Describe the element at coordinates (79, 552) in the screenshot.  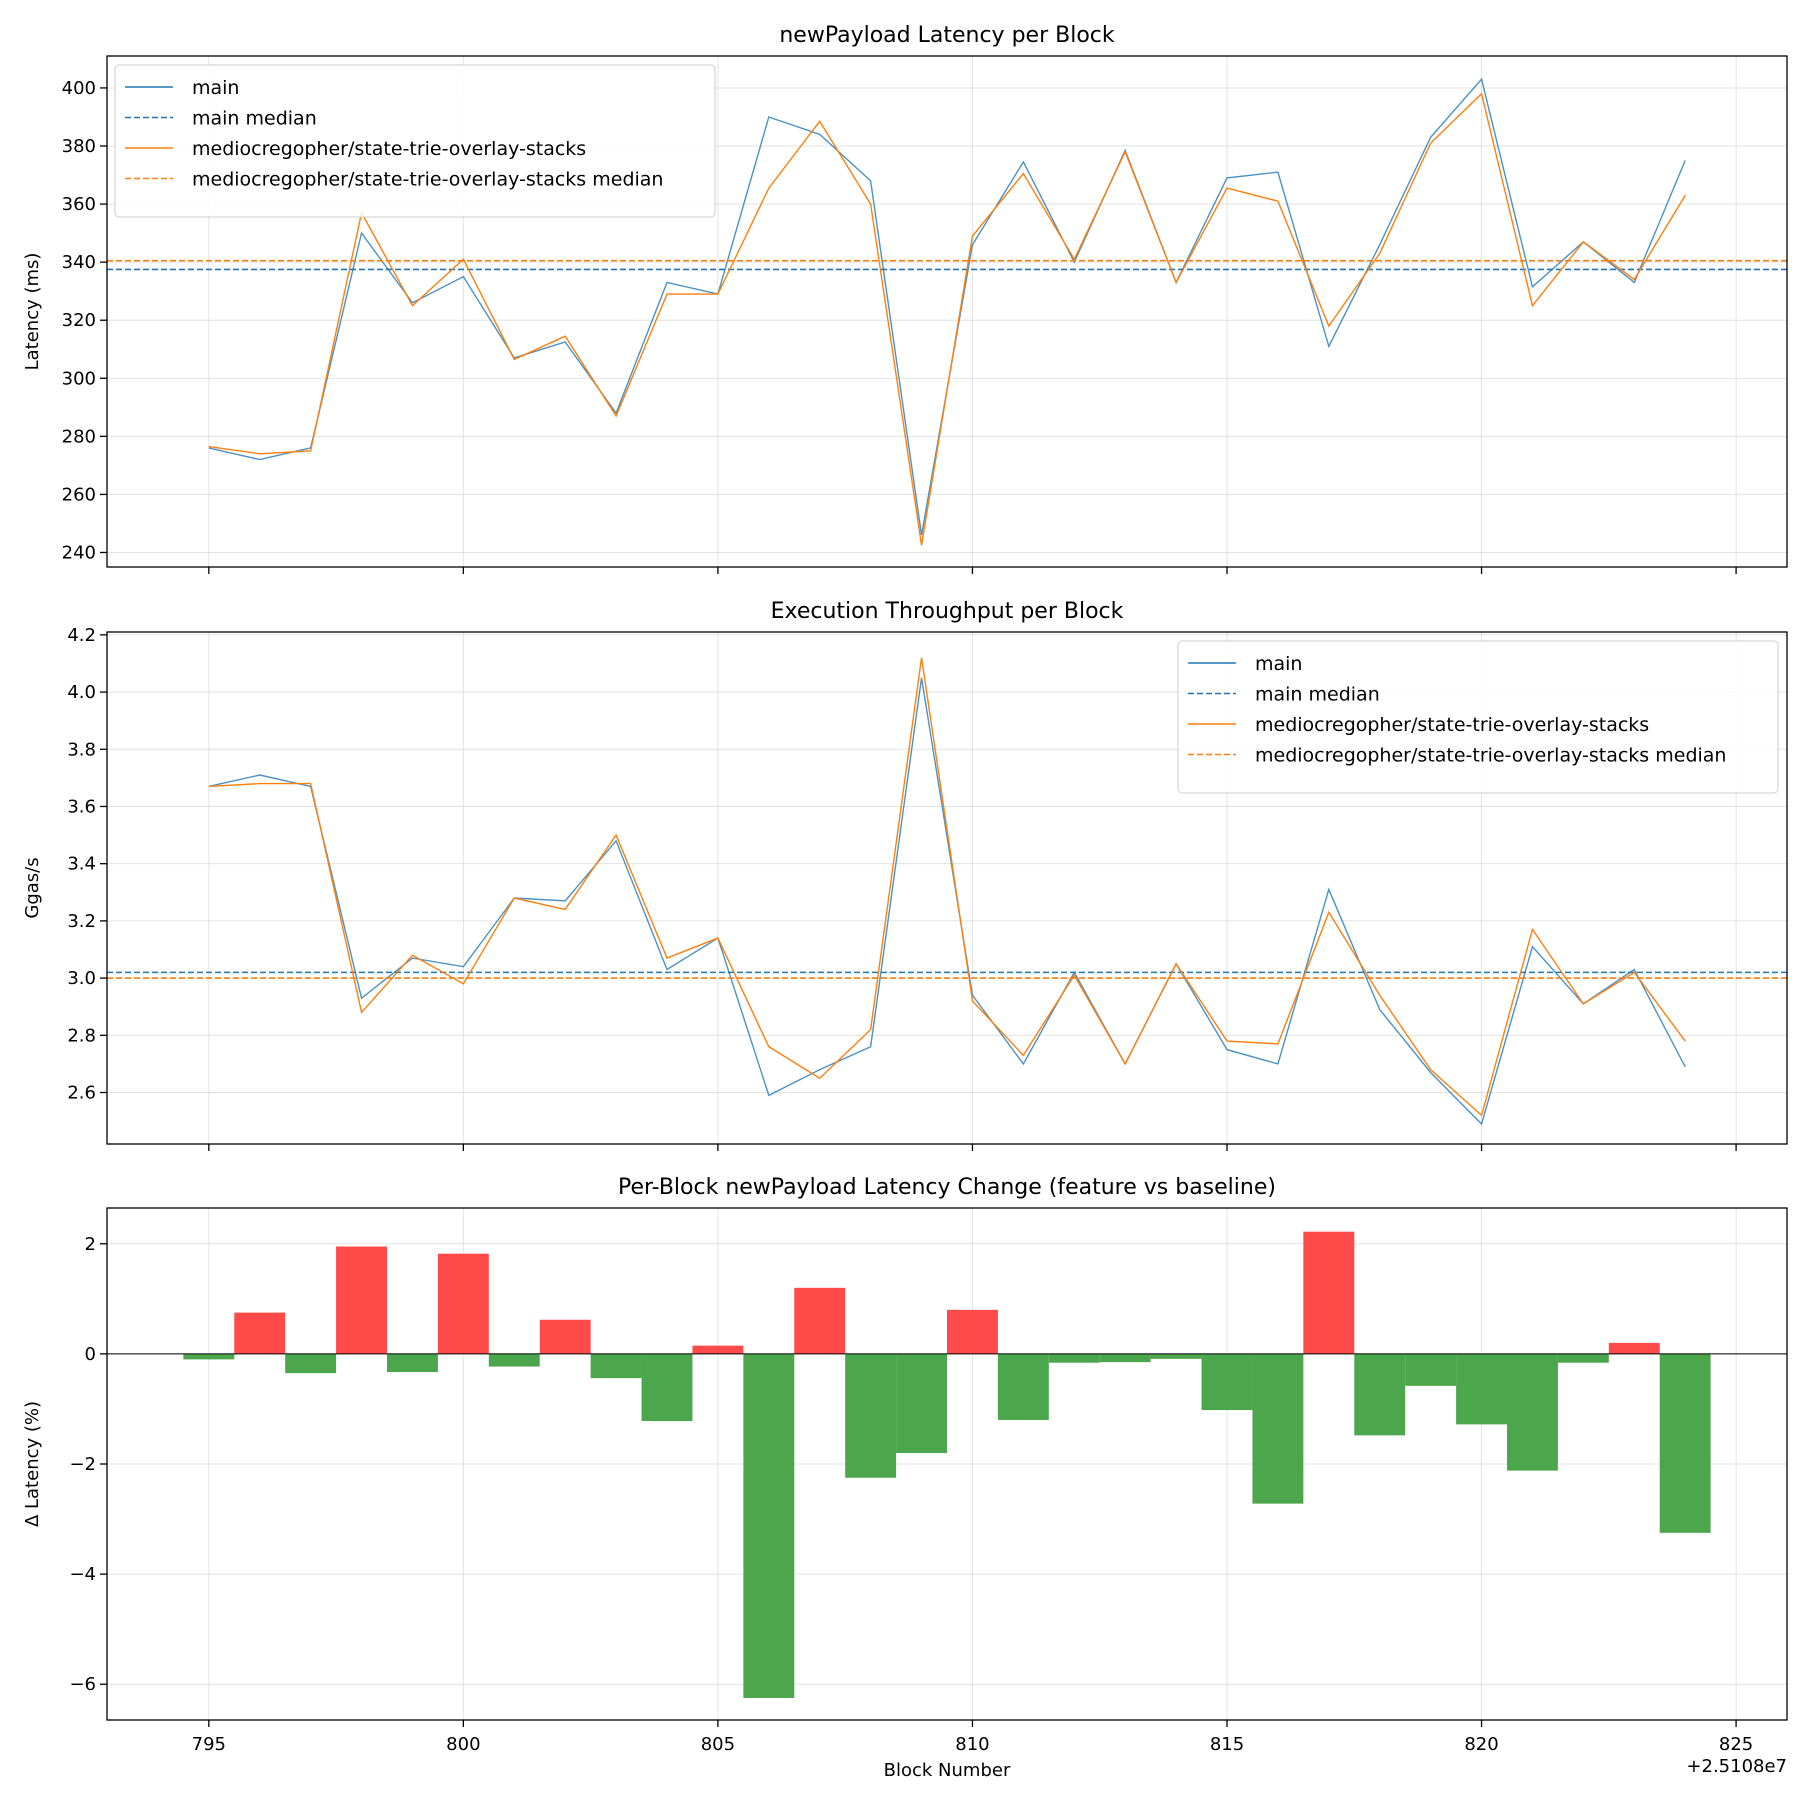
I see `y-tick-label: 240` at that location.